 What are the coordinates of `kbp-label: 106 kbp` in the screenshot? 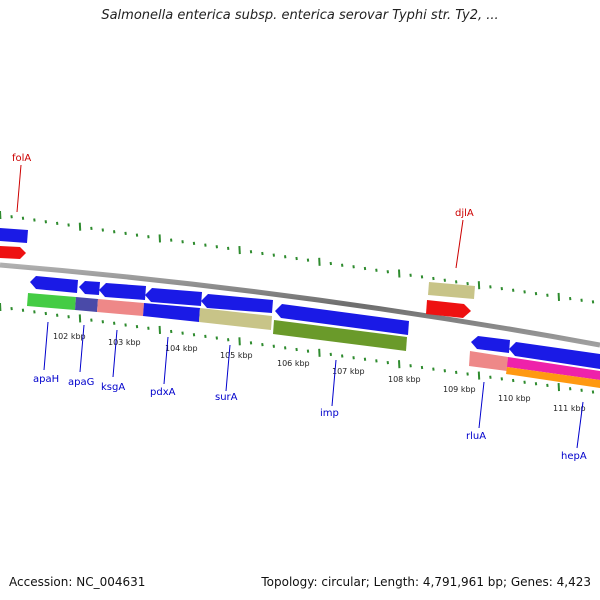 It's located at (293, 363).